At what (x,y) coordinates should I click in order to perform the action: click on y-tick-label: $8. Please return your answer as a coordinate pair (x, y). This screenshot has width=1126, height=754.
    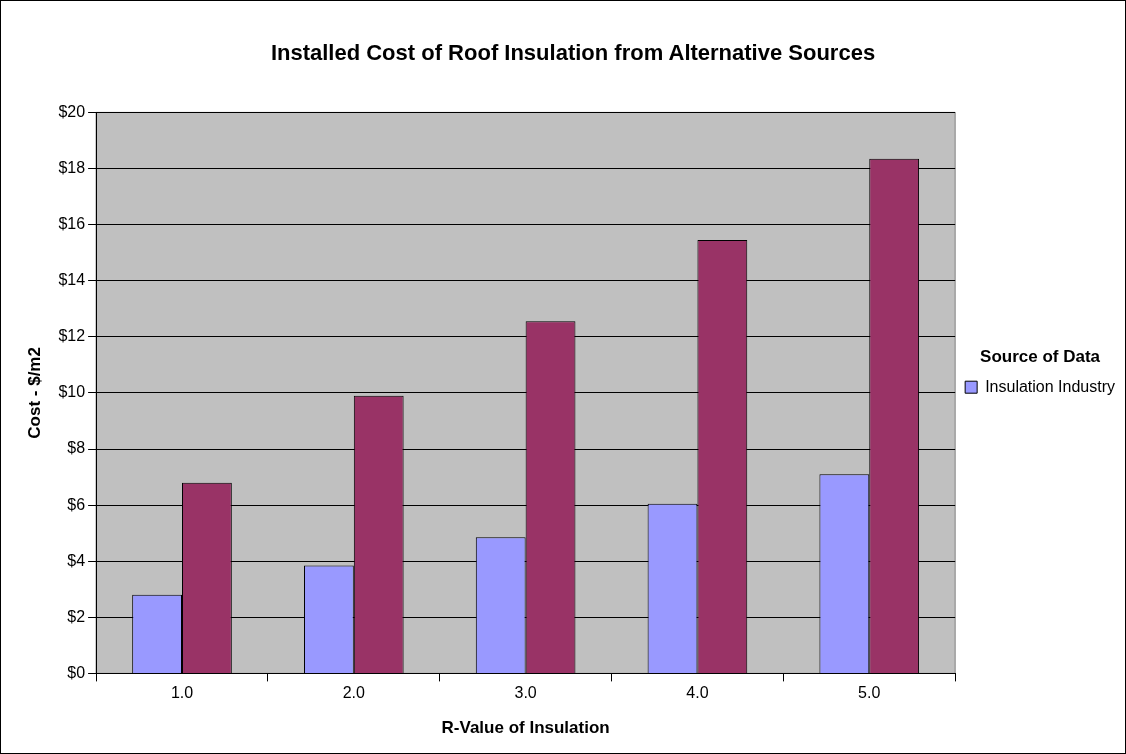
    Looking at the image, I should click on (76, 448).